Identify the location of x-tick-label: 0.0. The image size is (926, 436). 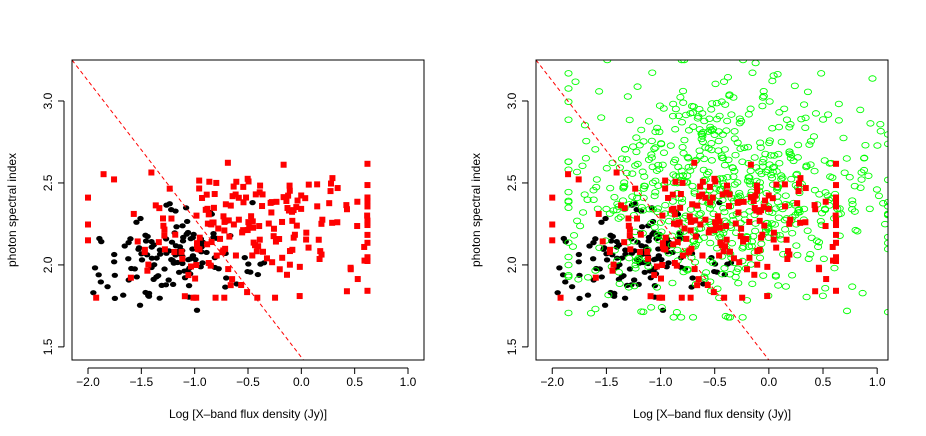
(769, 382).